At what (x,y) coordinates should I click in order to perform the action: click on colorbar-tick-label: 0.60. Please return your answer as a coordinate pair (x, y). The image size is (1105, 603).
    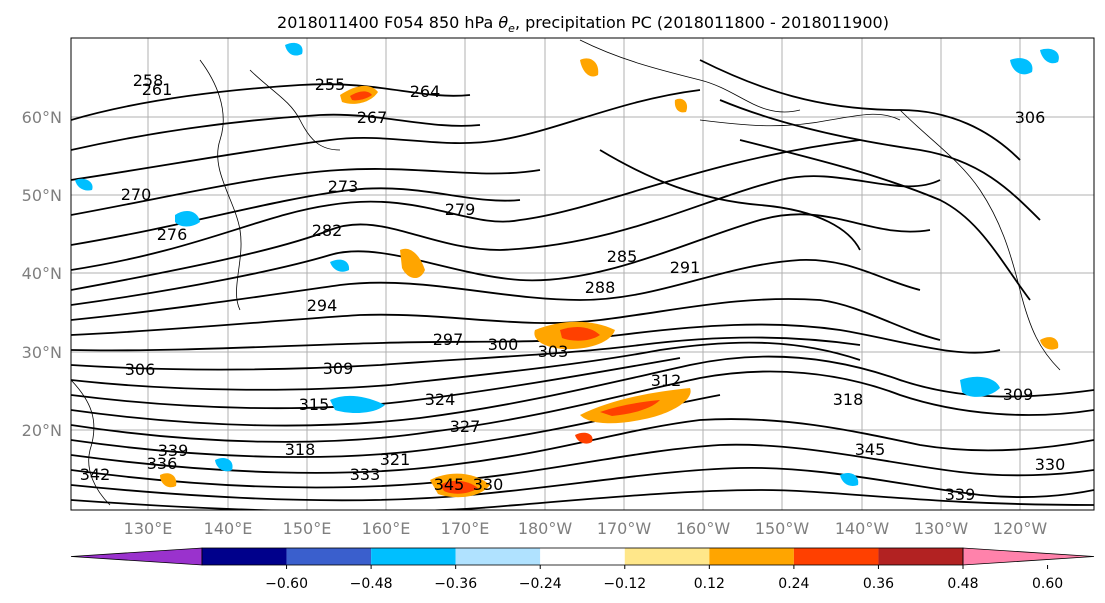
    Looking at the image, I should click on (1047, 584).